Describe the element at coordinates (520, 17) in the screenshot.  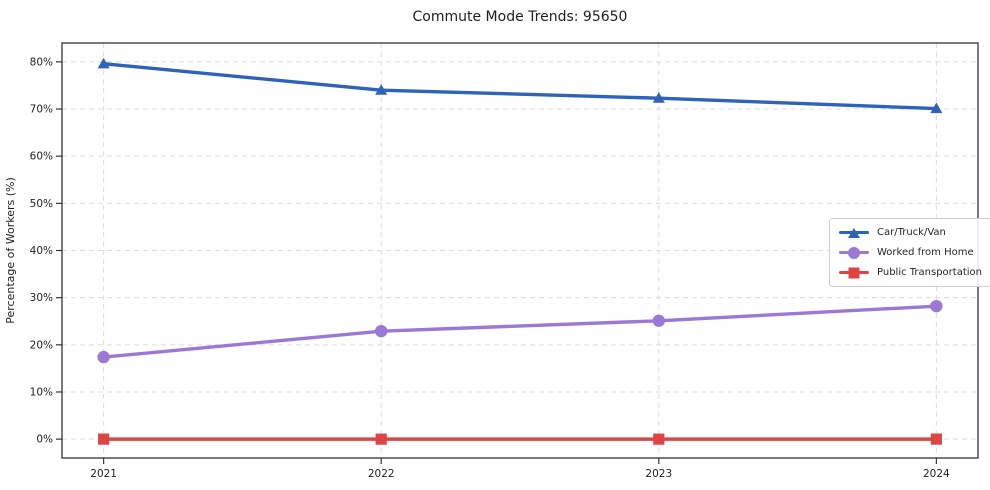
I see `chart-title: Commute Mode Trends: 95650` at that location.